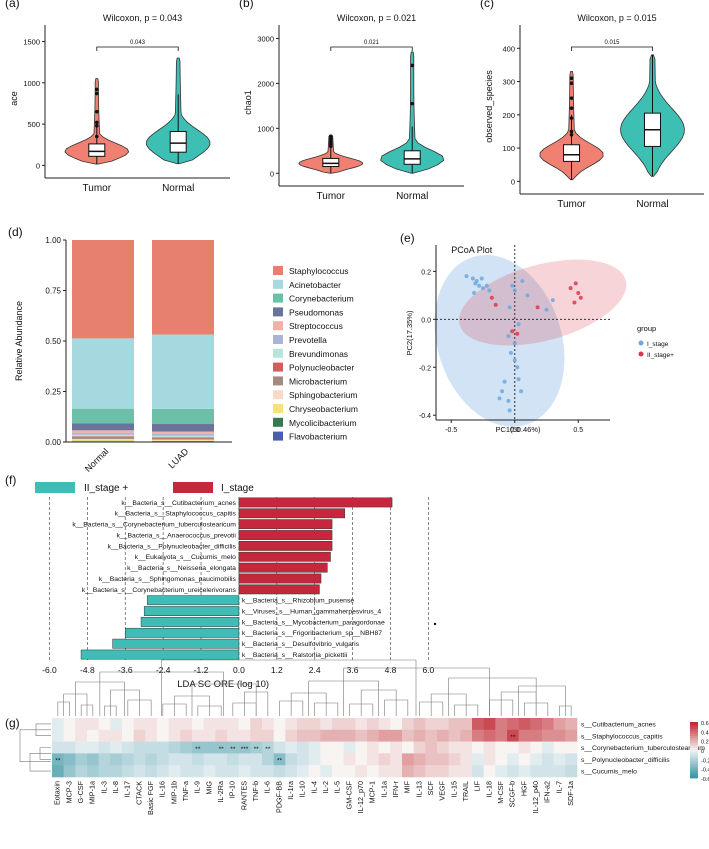  I want to click on heatmap-col-label: IL-17, so click(127, 789).